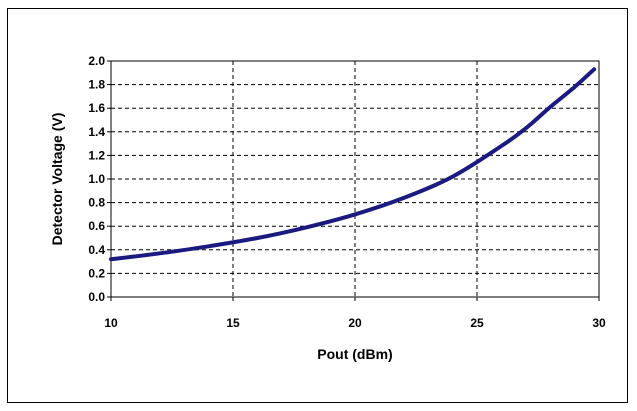 Image resolution: width=637 pixels, height=411 pixels. I want to click on x-tick-label: 10, so click(111, 323).